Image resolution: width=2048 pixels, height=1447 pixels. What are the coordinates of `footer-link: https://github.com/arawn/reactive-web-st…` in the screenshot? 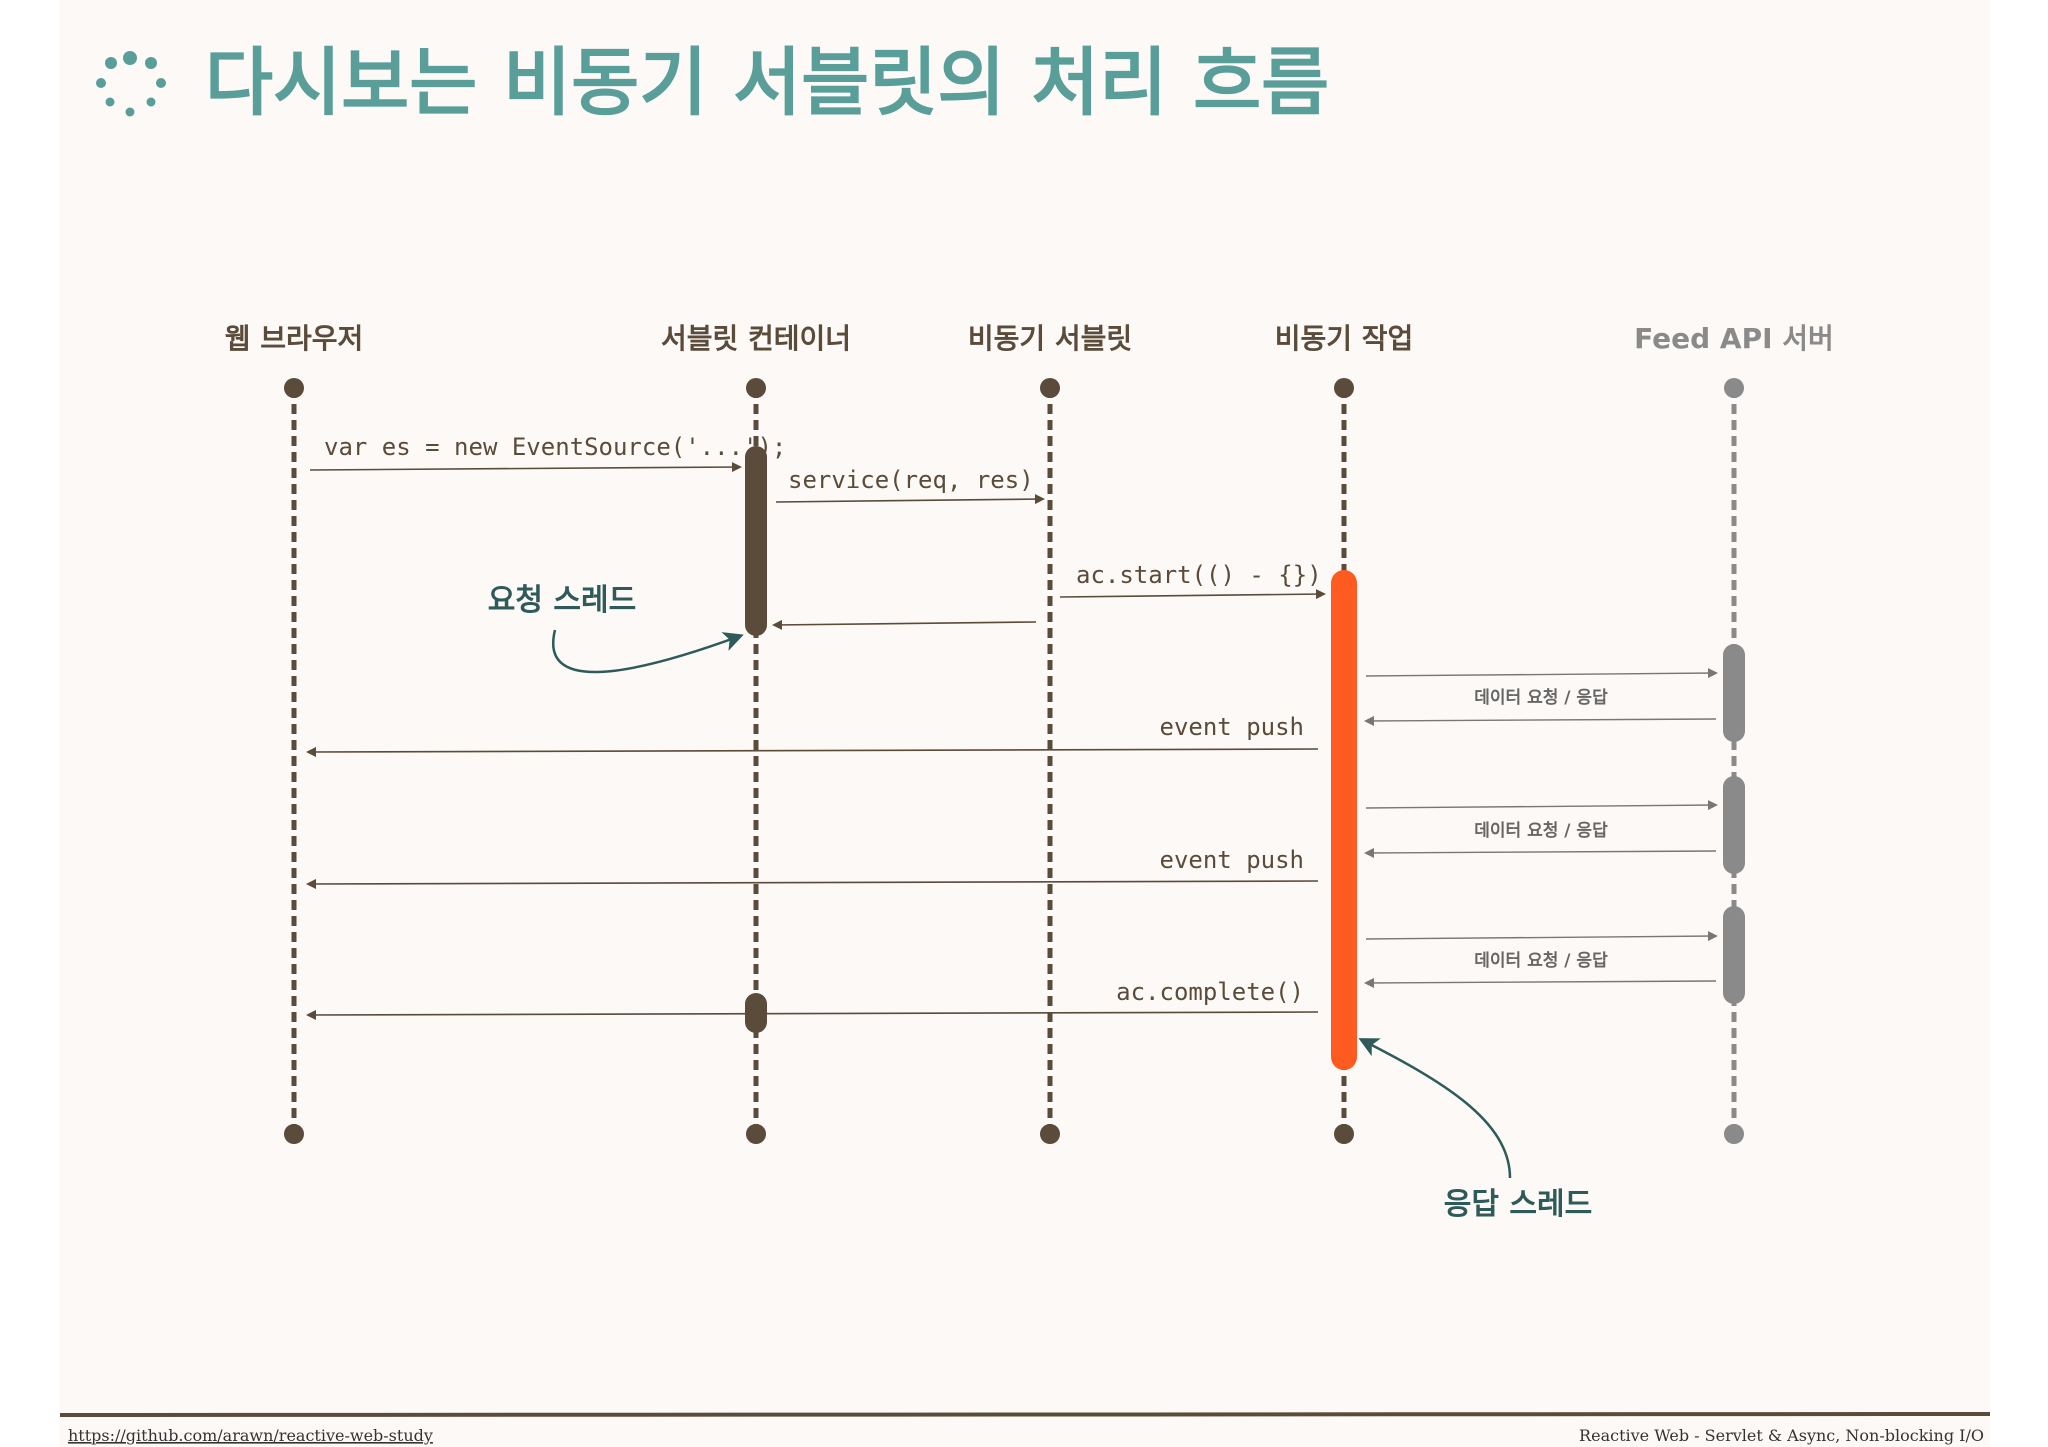 It's located at (250, 1435).